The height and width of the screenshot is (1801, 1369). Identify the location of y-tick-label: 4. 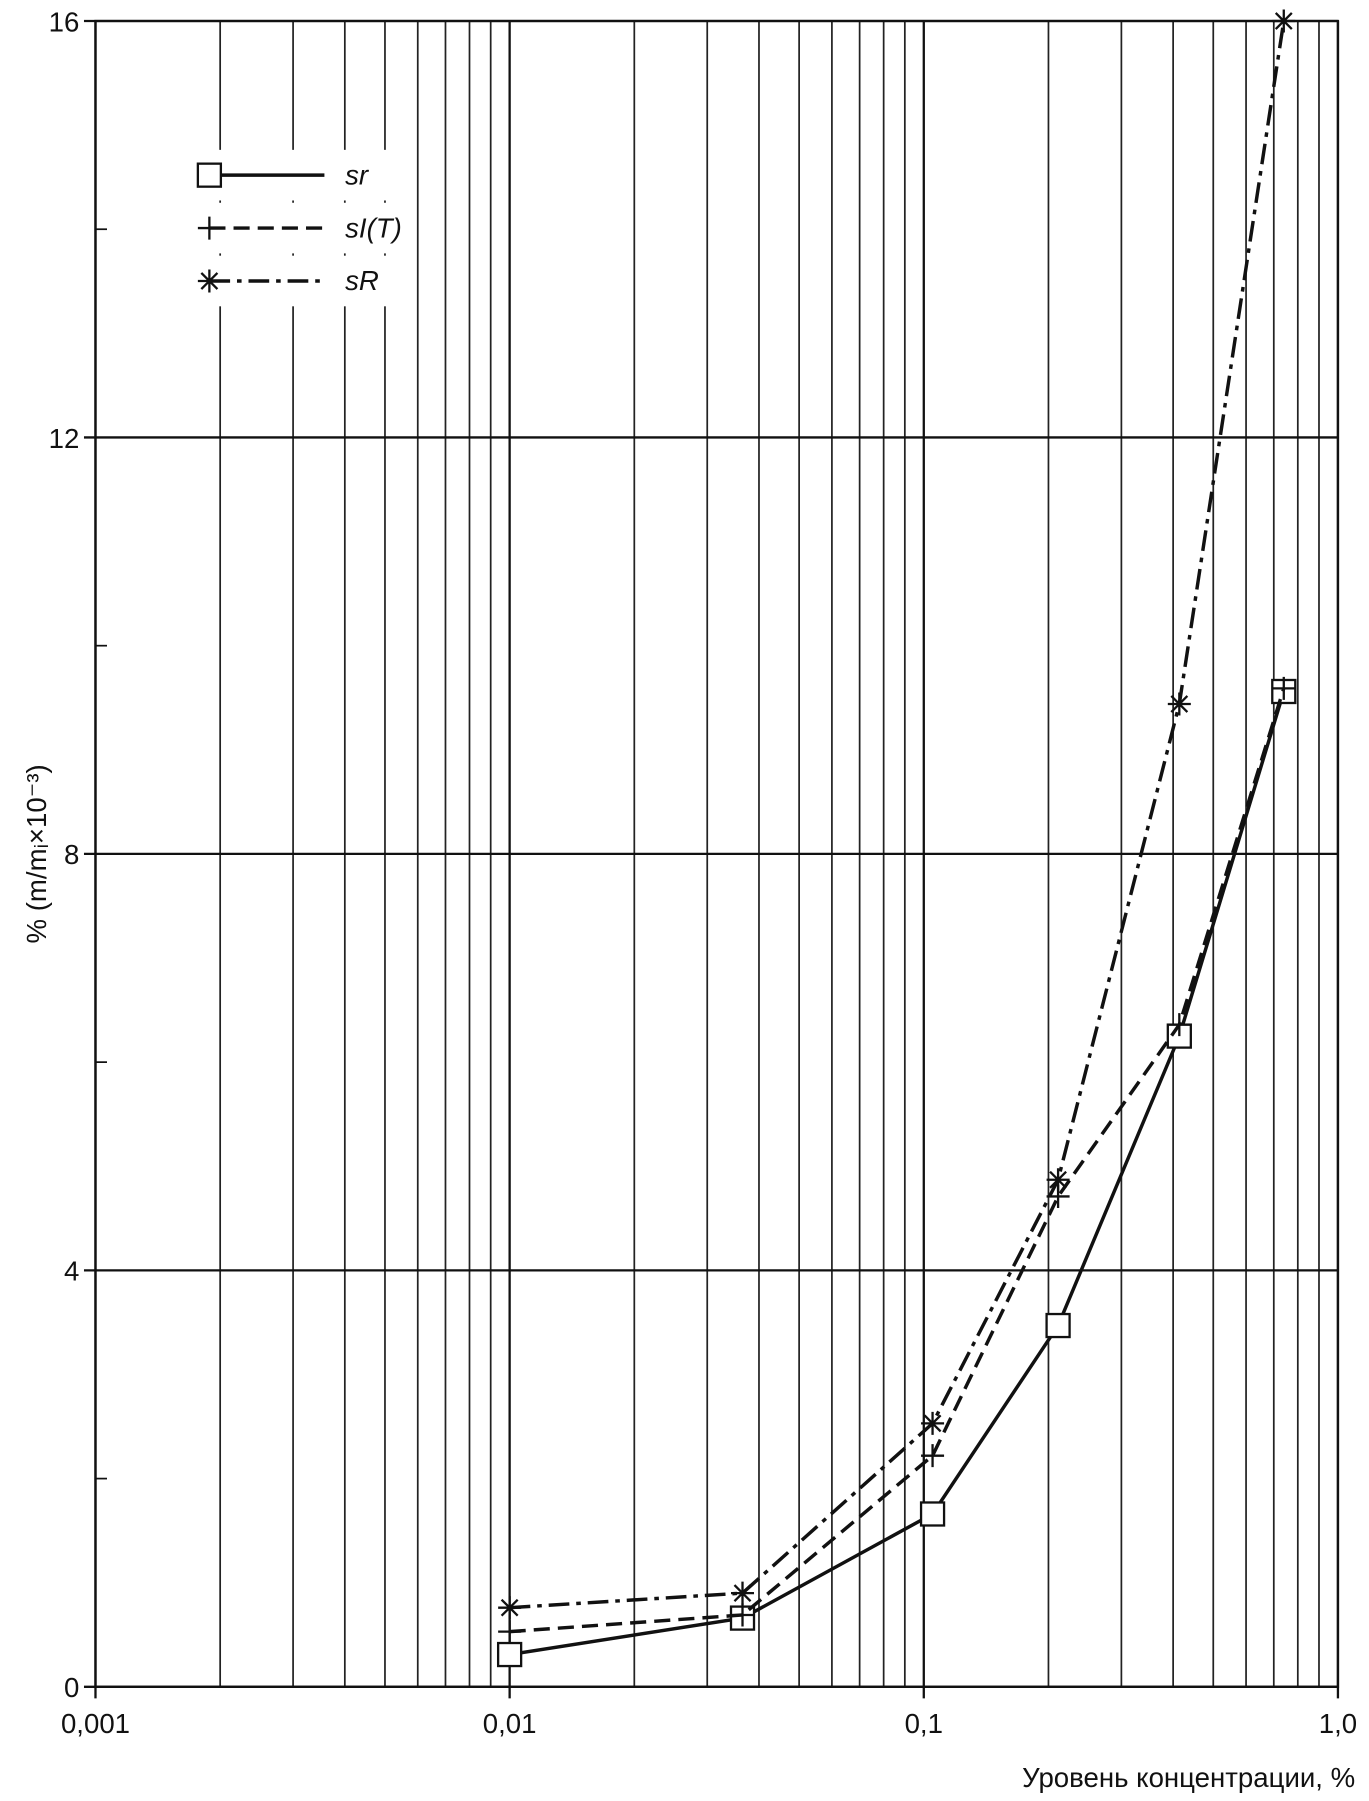
(71, 1271).